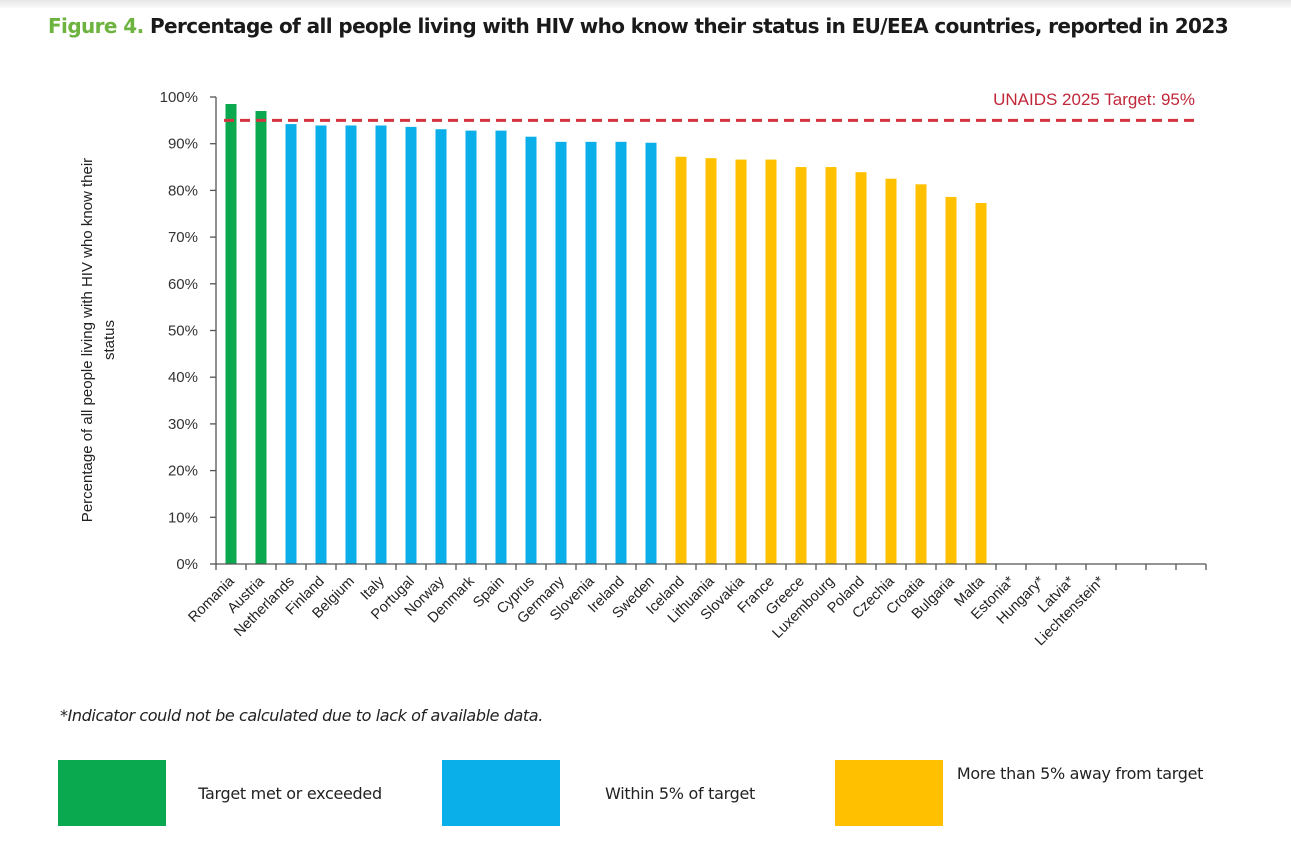 The image size is (1291, 853). I want to click on bar-austria, so click(261, 337).